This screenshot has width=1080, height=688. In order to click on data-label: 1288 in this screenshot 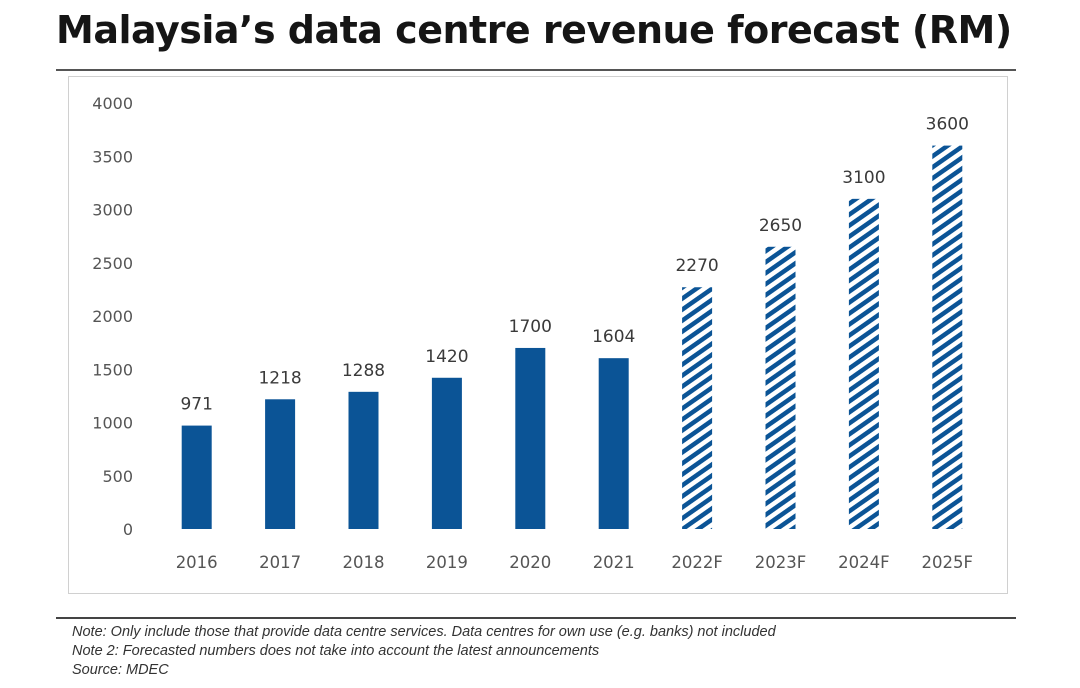, I will do `click(363, 371)`.